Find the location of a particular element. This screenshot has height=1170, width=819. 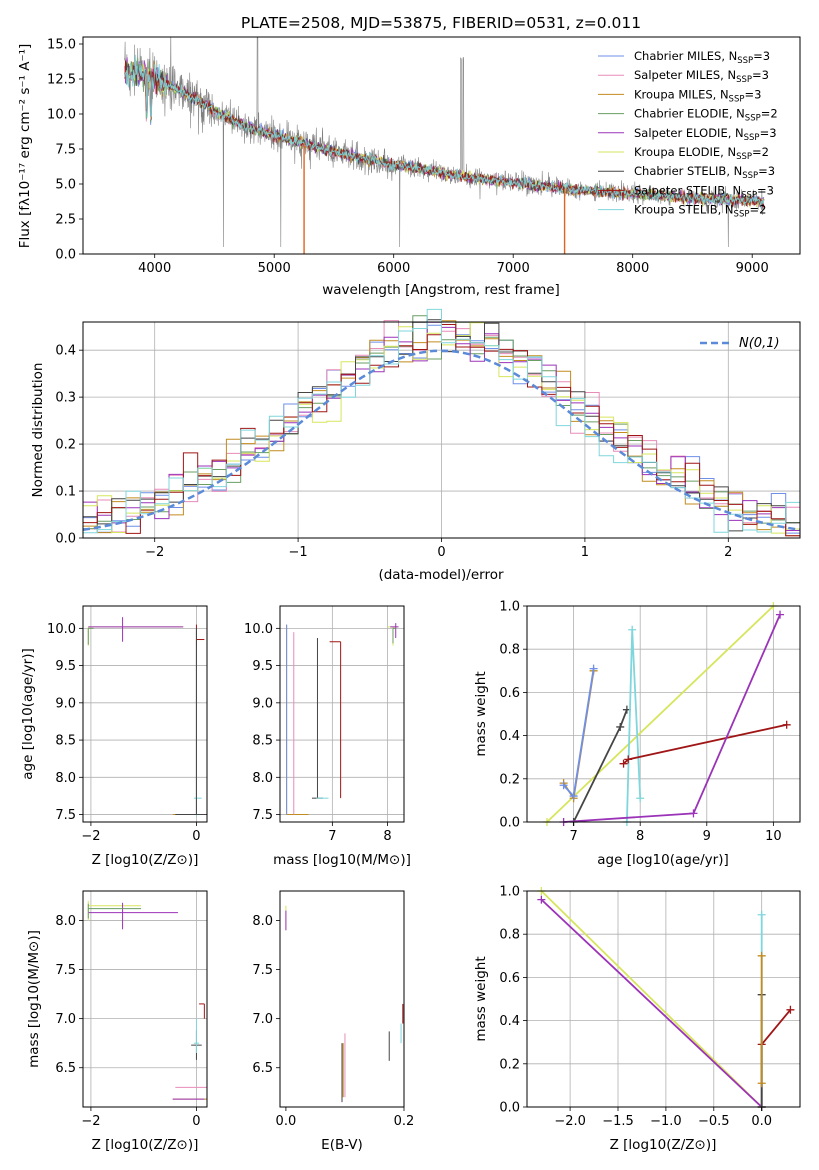

weight_vs_Z-point-kroupa-miles is located at coordinates (761, 955).